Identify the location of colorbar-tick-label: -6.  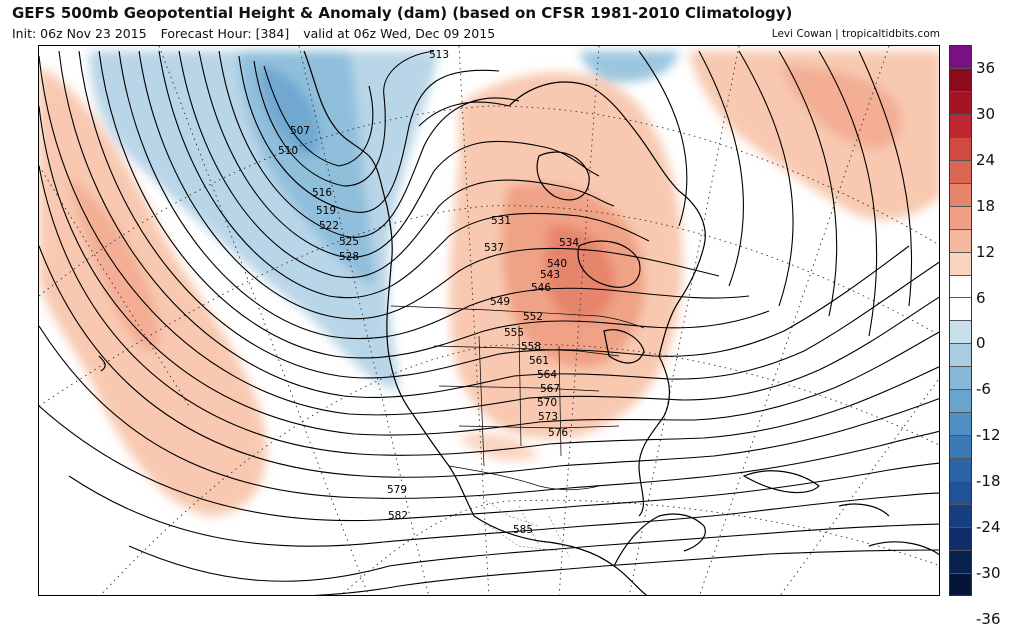
(983, 389).